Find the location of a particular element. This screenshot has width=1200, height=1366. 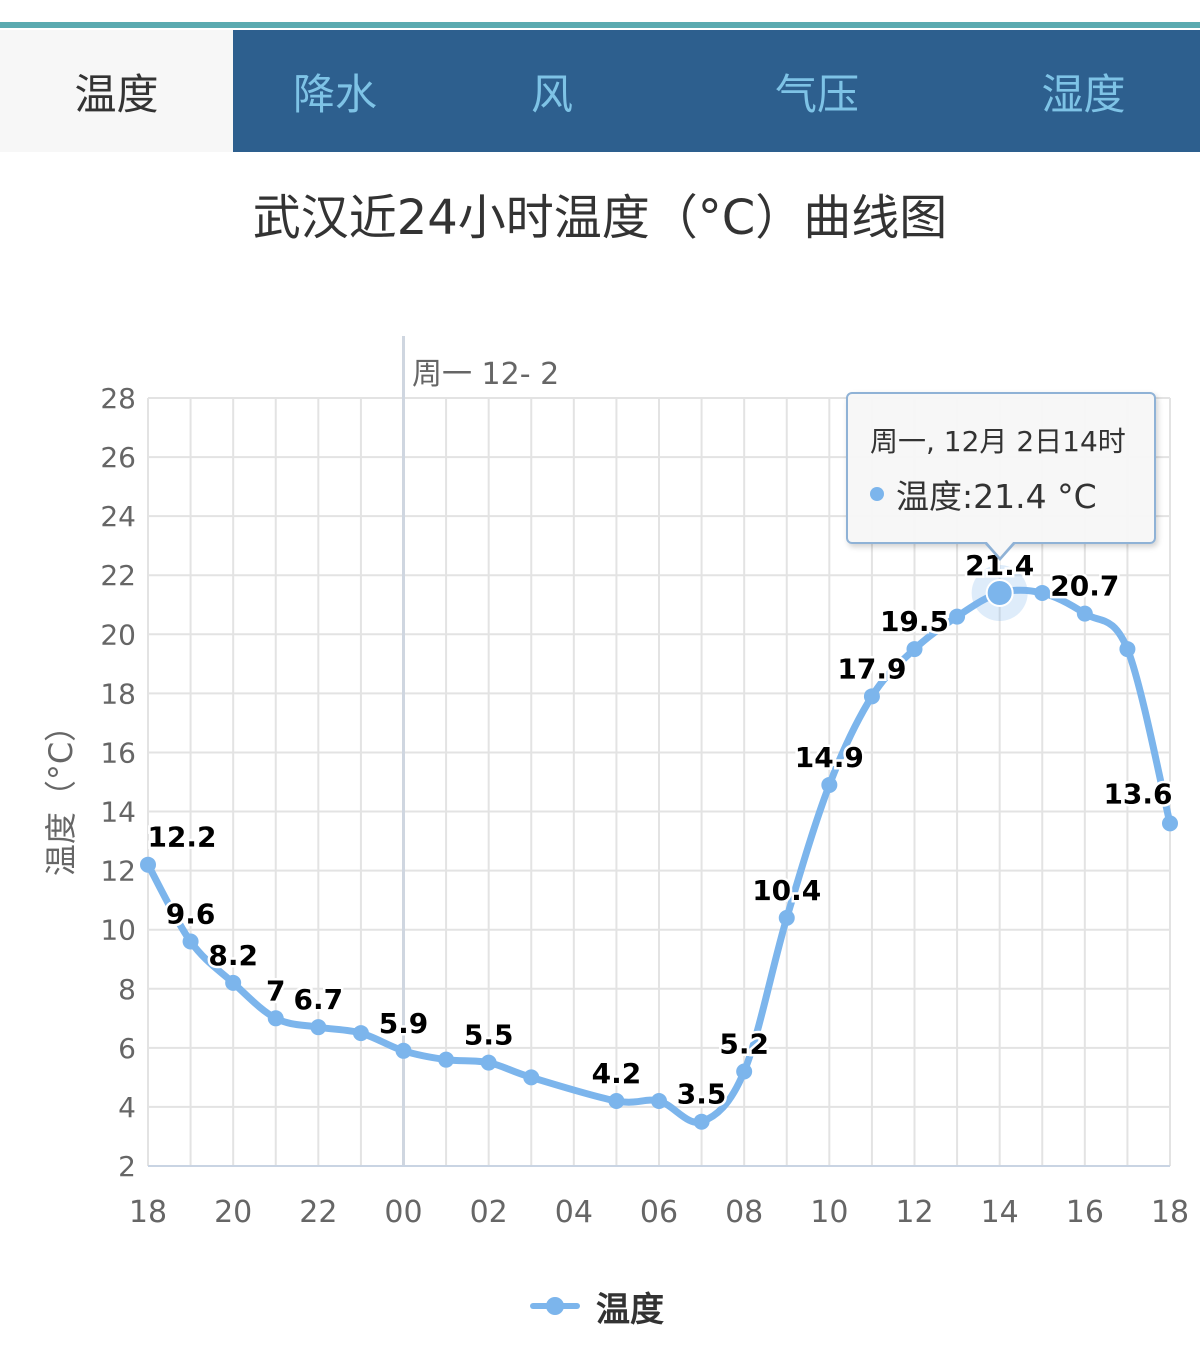

data-label: 13.6 is located at coordinates (1137, 793).